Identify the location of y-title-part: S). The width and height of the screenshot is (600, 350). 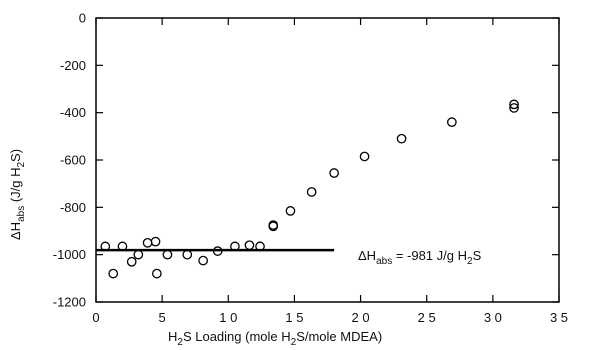
(15, 155).